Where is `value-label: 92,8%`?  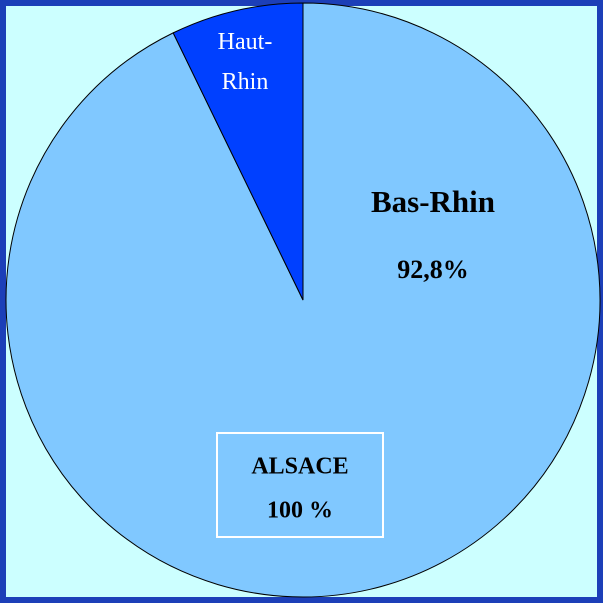
value-label: 92,8% is located at coordinates (433, 269).